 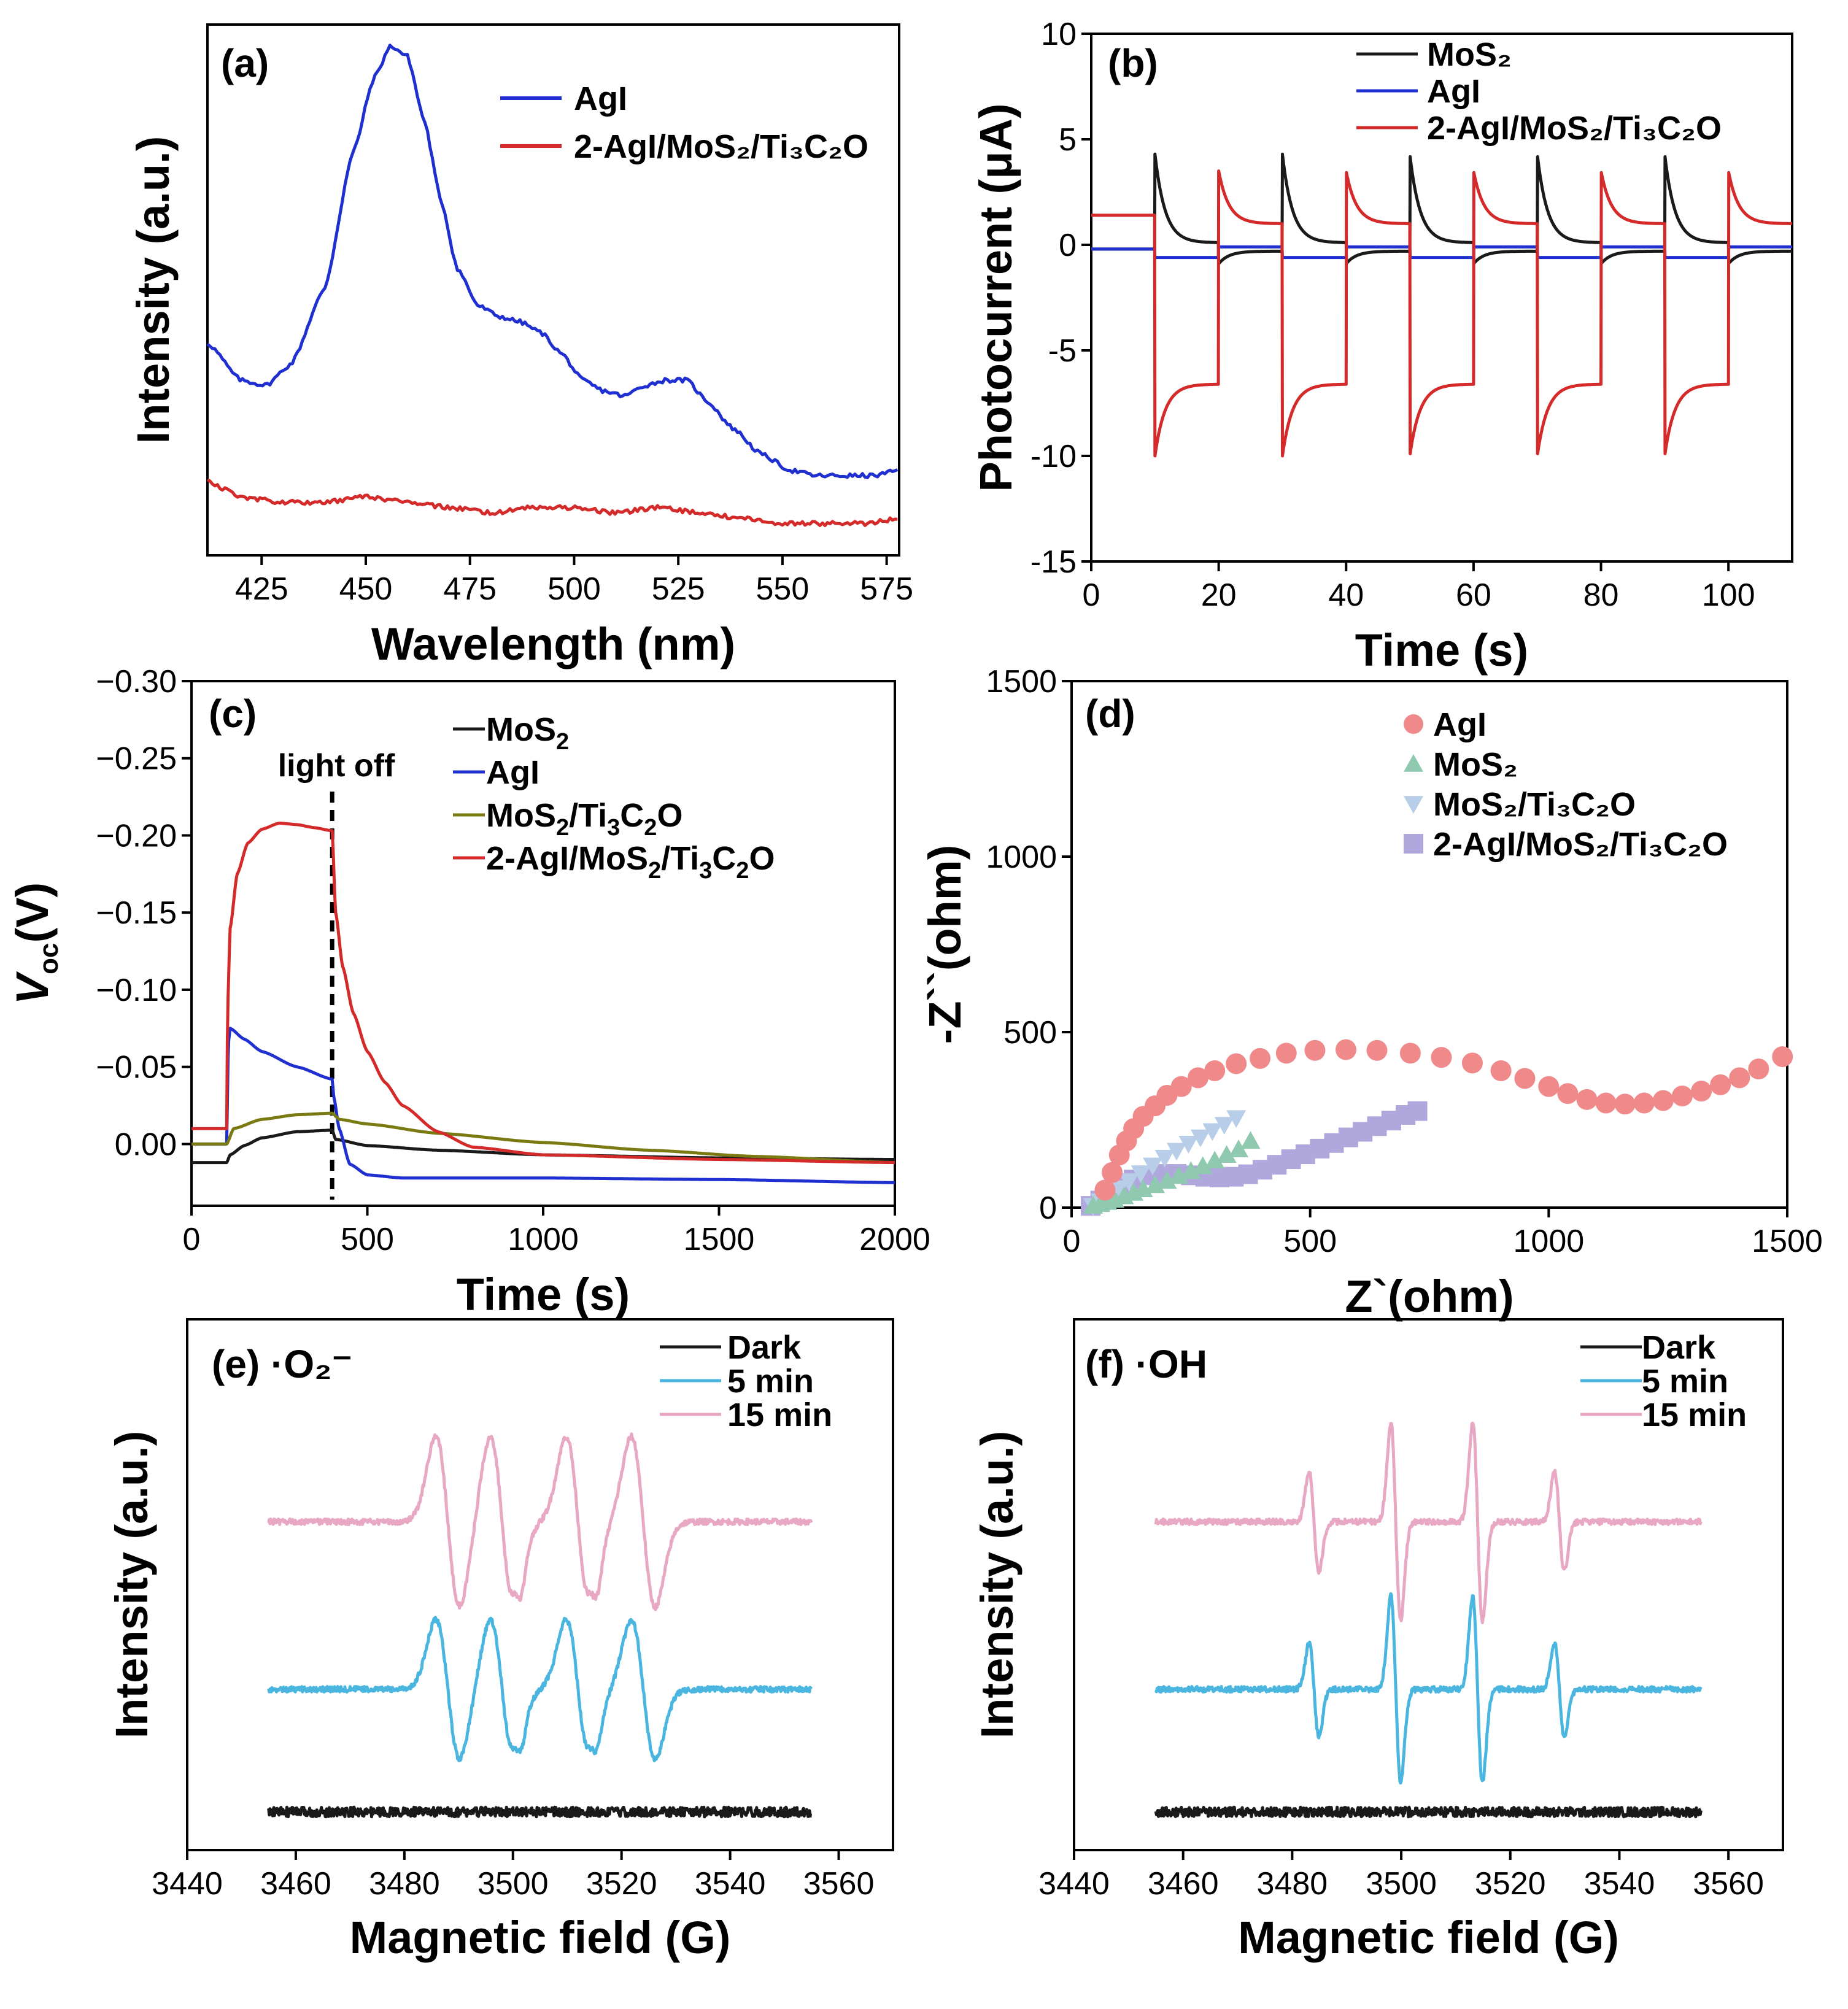 I want to click on y-axis-title-v: V, so click(x=32, y=988).